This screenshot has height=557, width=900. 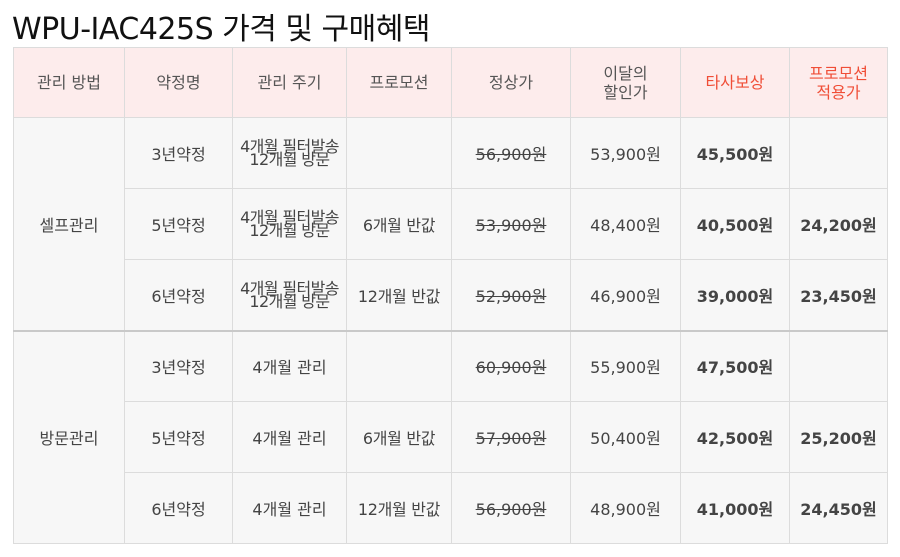 I want to click on header-contract: 약정명, so click(x=178, y=82).